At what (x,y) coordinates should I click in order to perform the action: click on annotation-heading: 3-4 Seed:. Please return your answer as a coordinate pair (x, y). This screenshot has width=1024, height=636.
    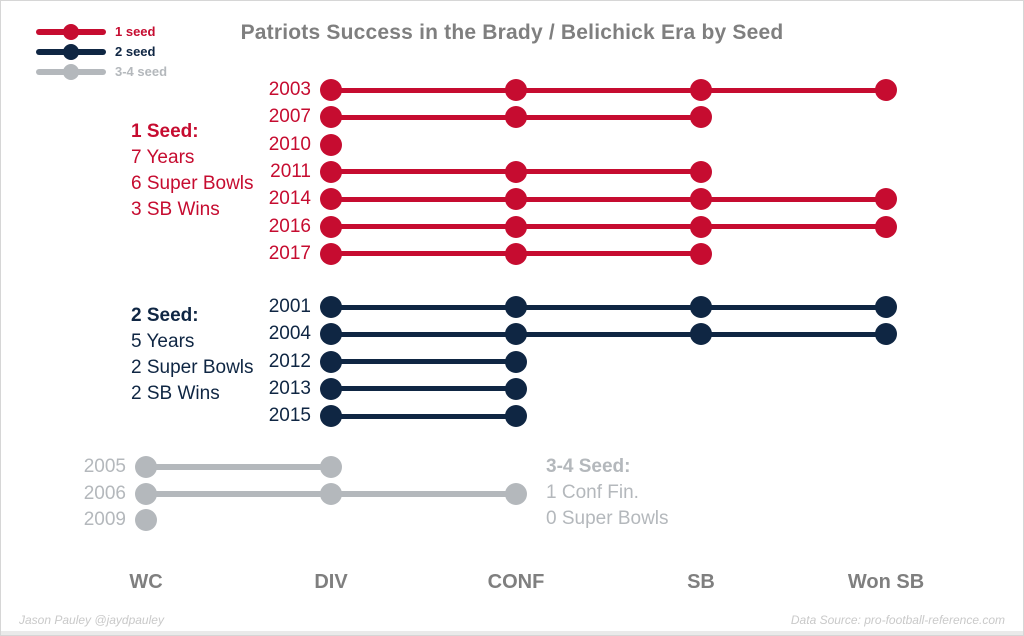
    Looking at the image, I should click on (588, 466).